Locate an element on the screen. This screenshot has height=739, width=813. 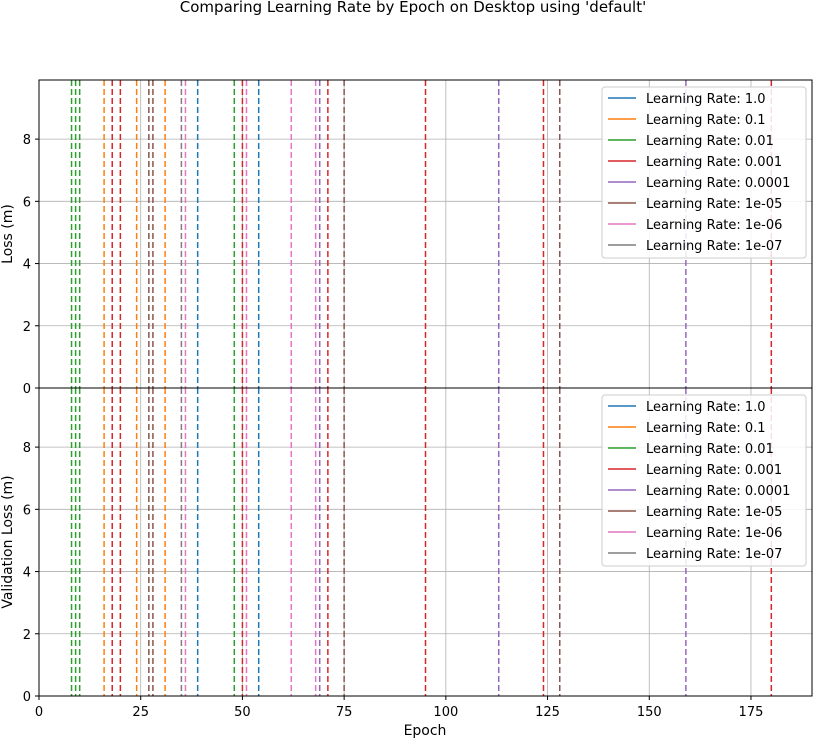
y-axis-label-loss: Loss (m) is located at coordinates (8, 234).